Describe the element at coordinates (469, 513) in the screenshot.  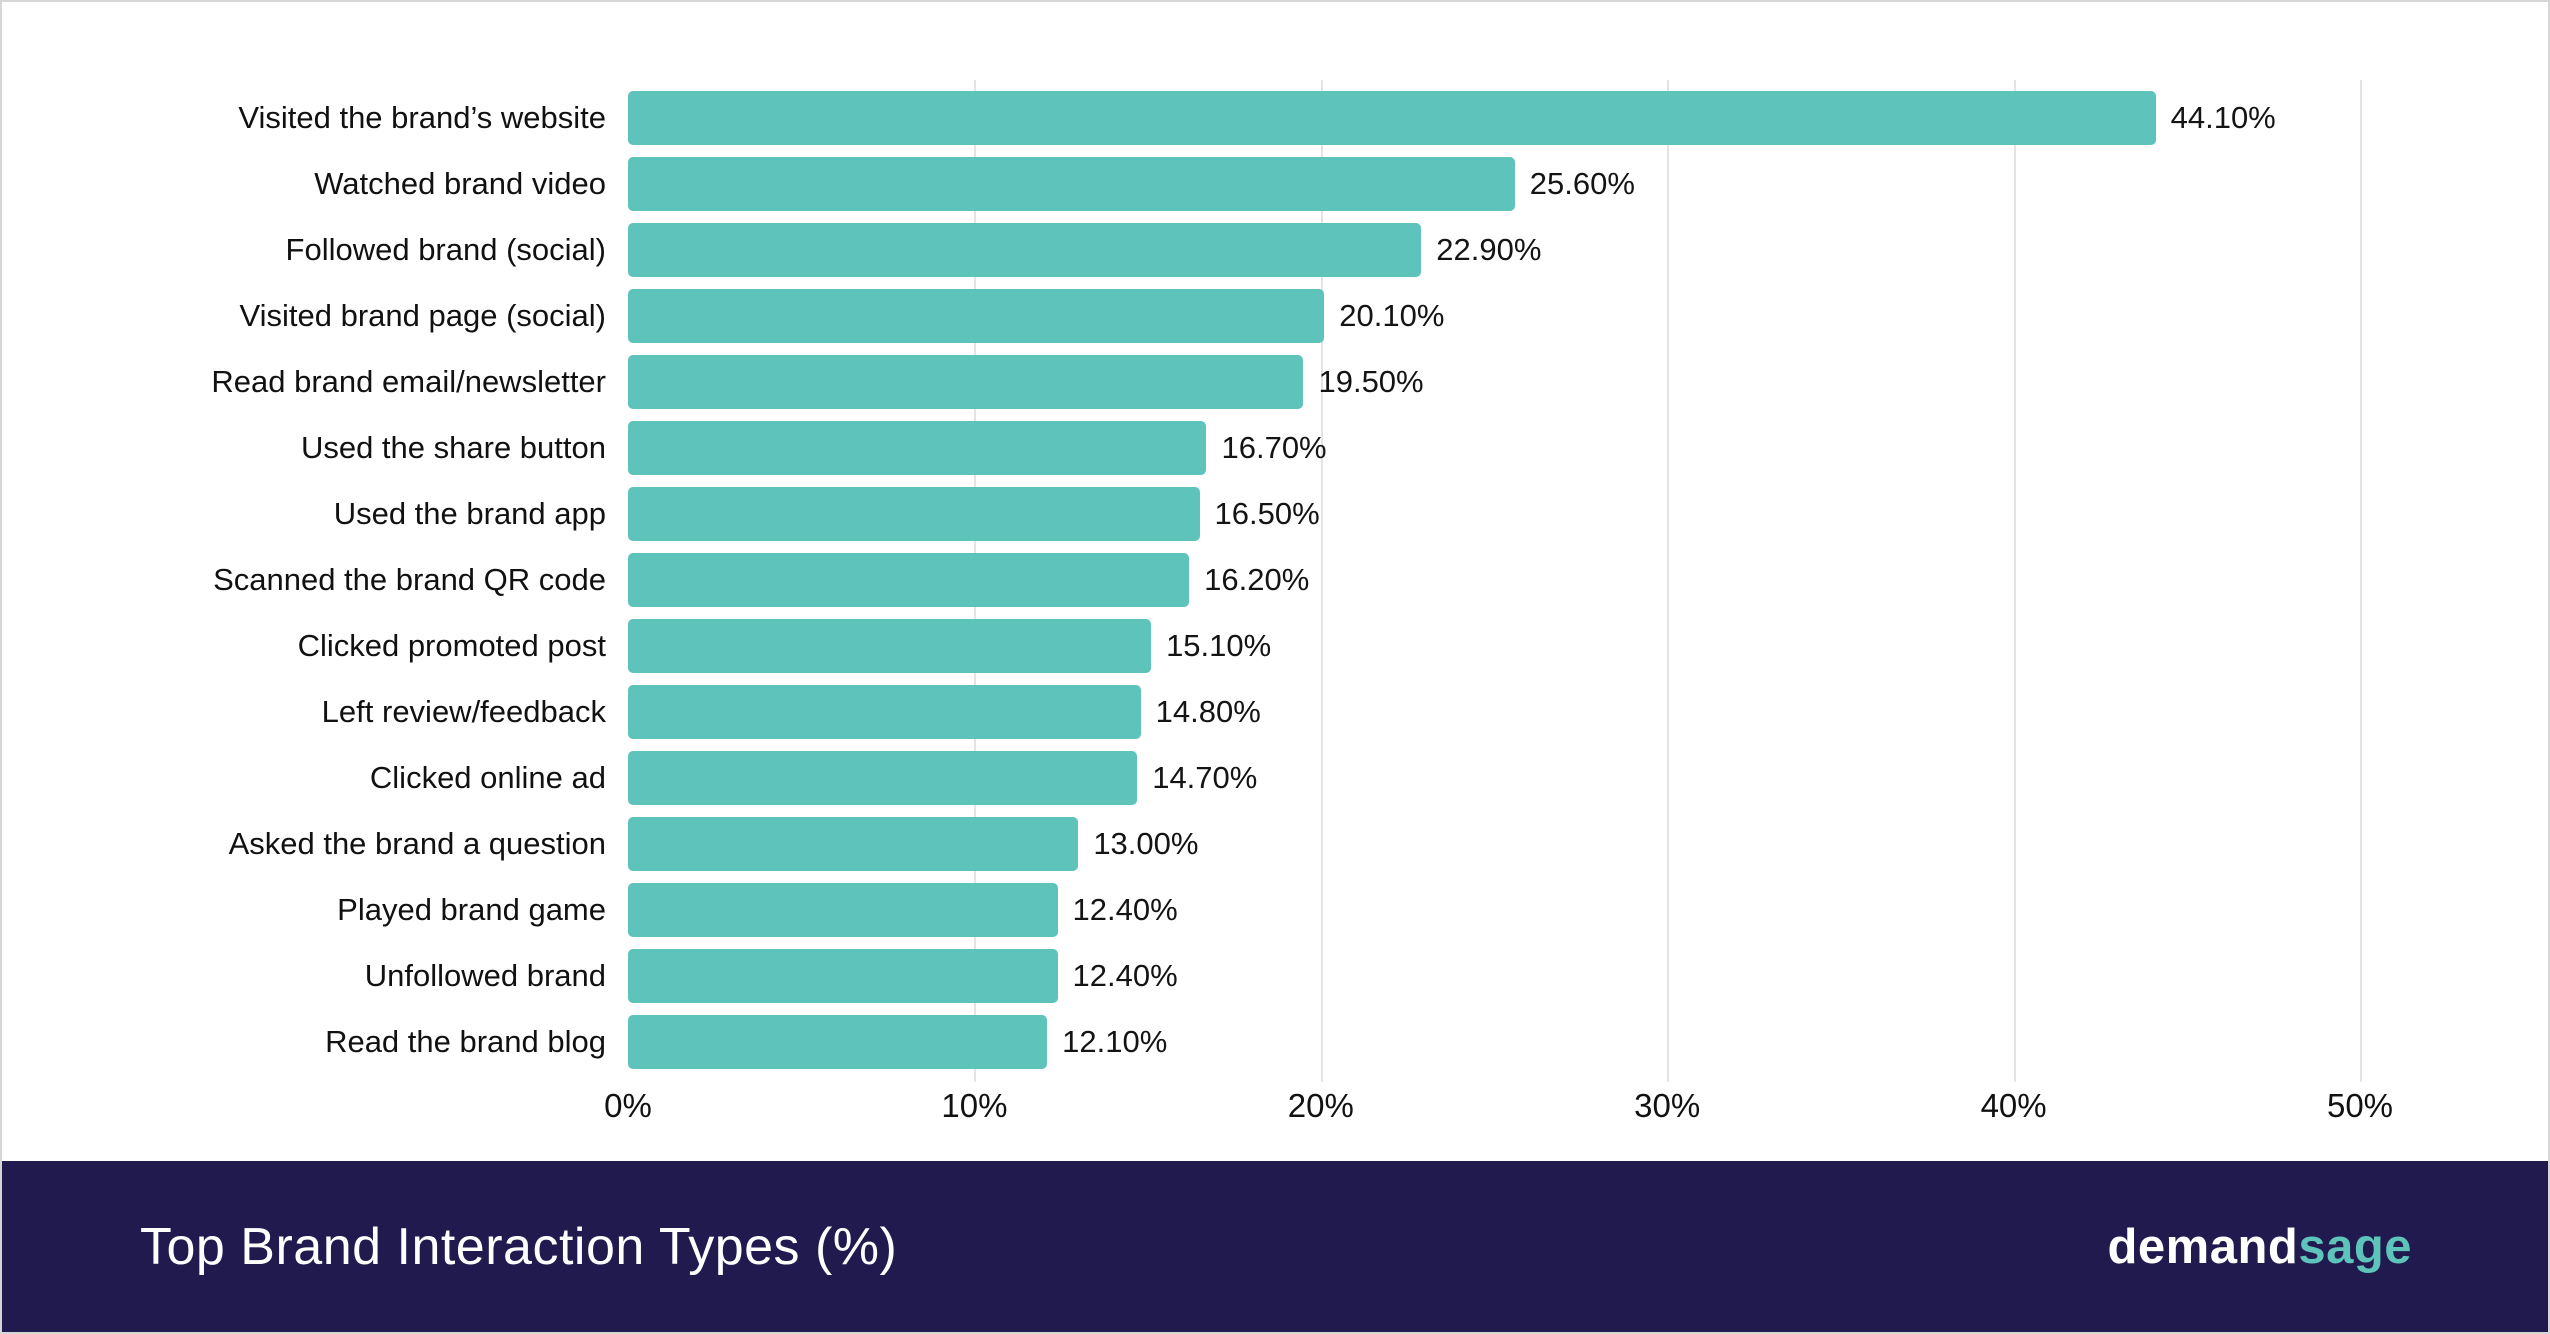
I see `category-label: Used the brand app` at that location.